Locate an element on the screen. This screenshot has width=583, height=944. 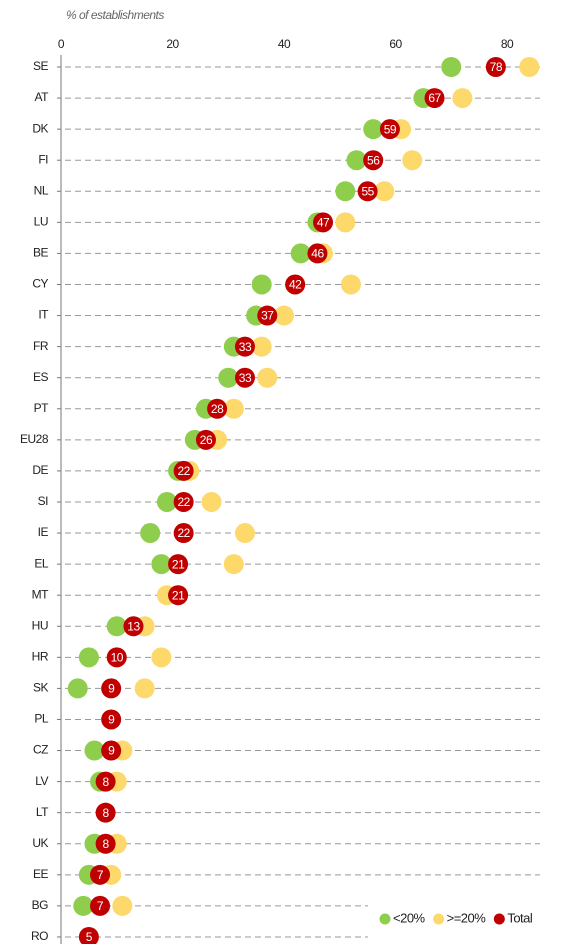
data-label: 28 is located at coordinates (217, 409).